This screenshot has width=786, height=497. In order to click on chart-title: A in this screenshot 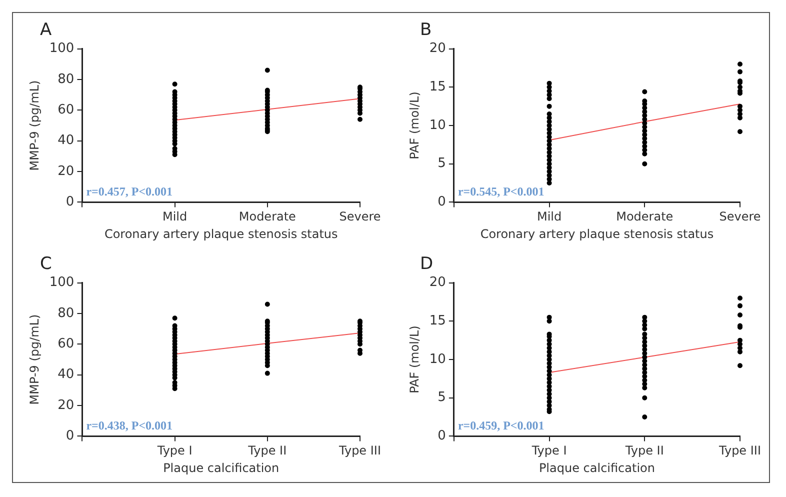, I will do `click(46, 30)`.